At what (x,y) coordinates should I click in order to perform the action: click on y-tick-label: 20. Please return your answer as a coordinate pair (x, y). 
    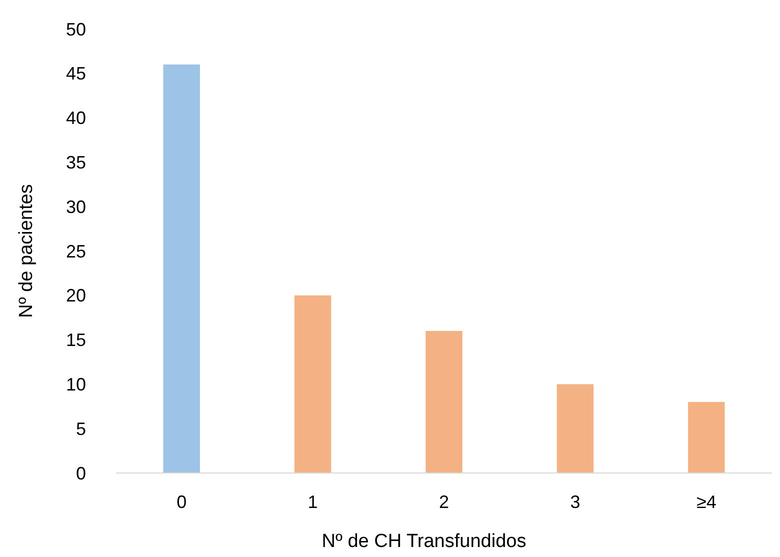
    Looking at the image, I should click on (76, 296).